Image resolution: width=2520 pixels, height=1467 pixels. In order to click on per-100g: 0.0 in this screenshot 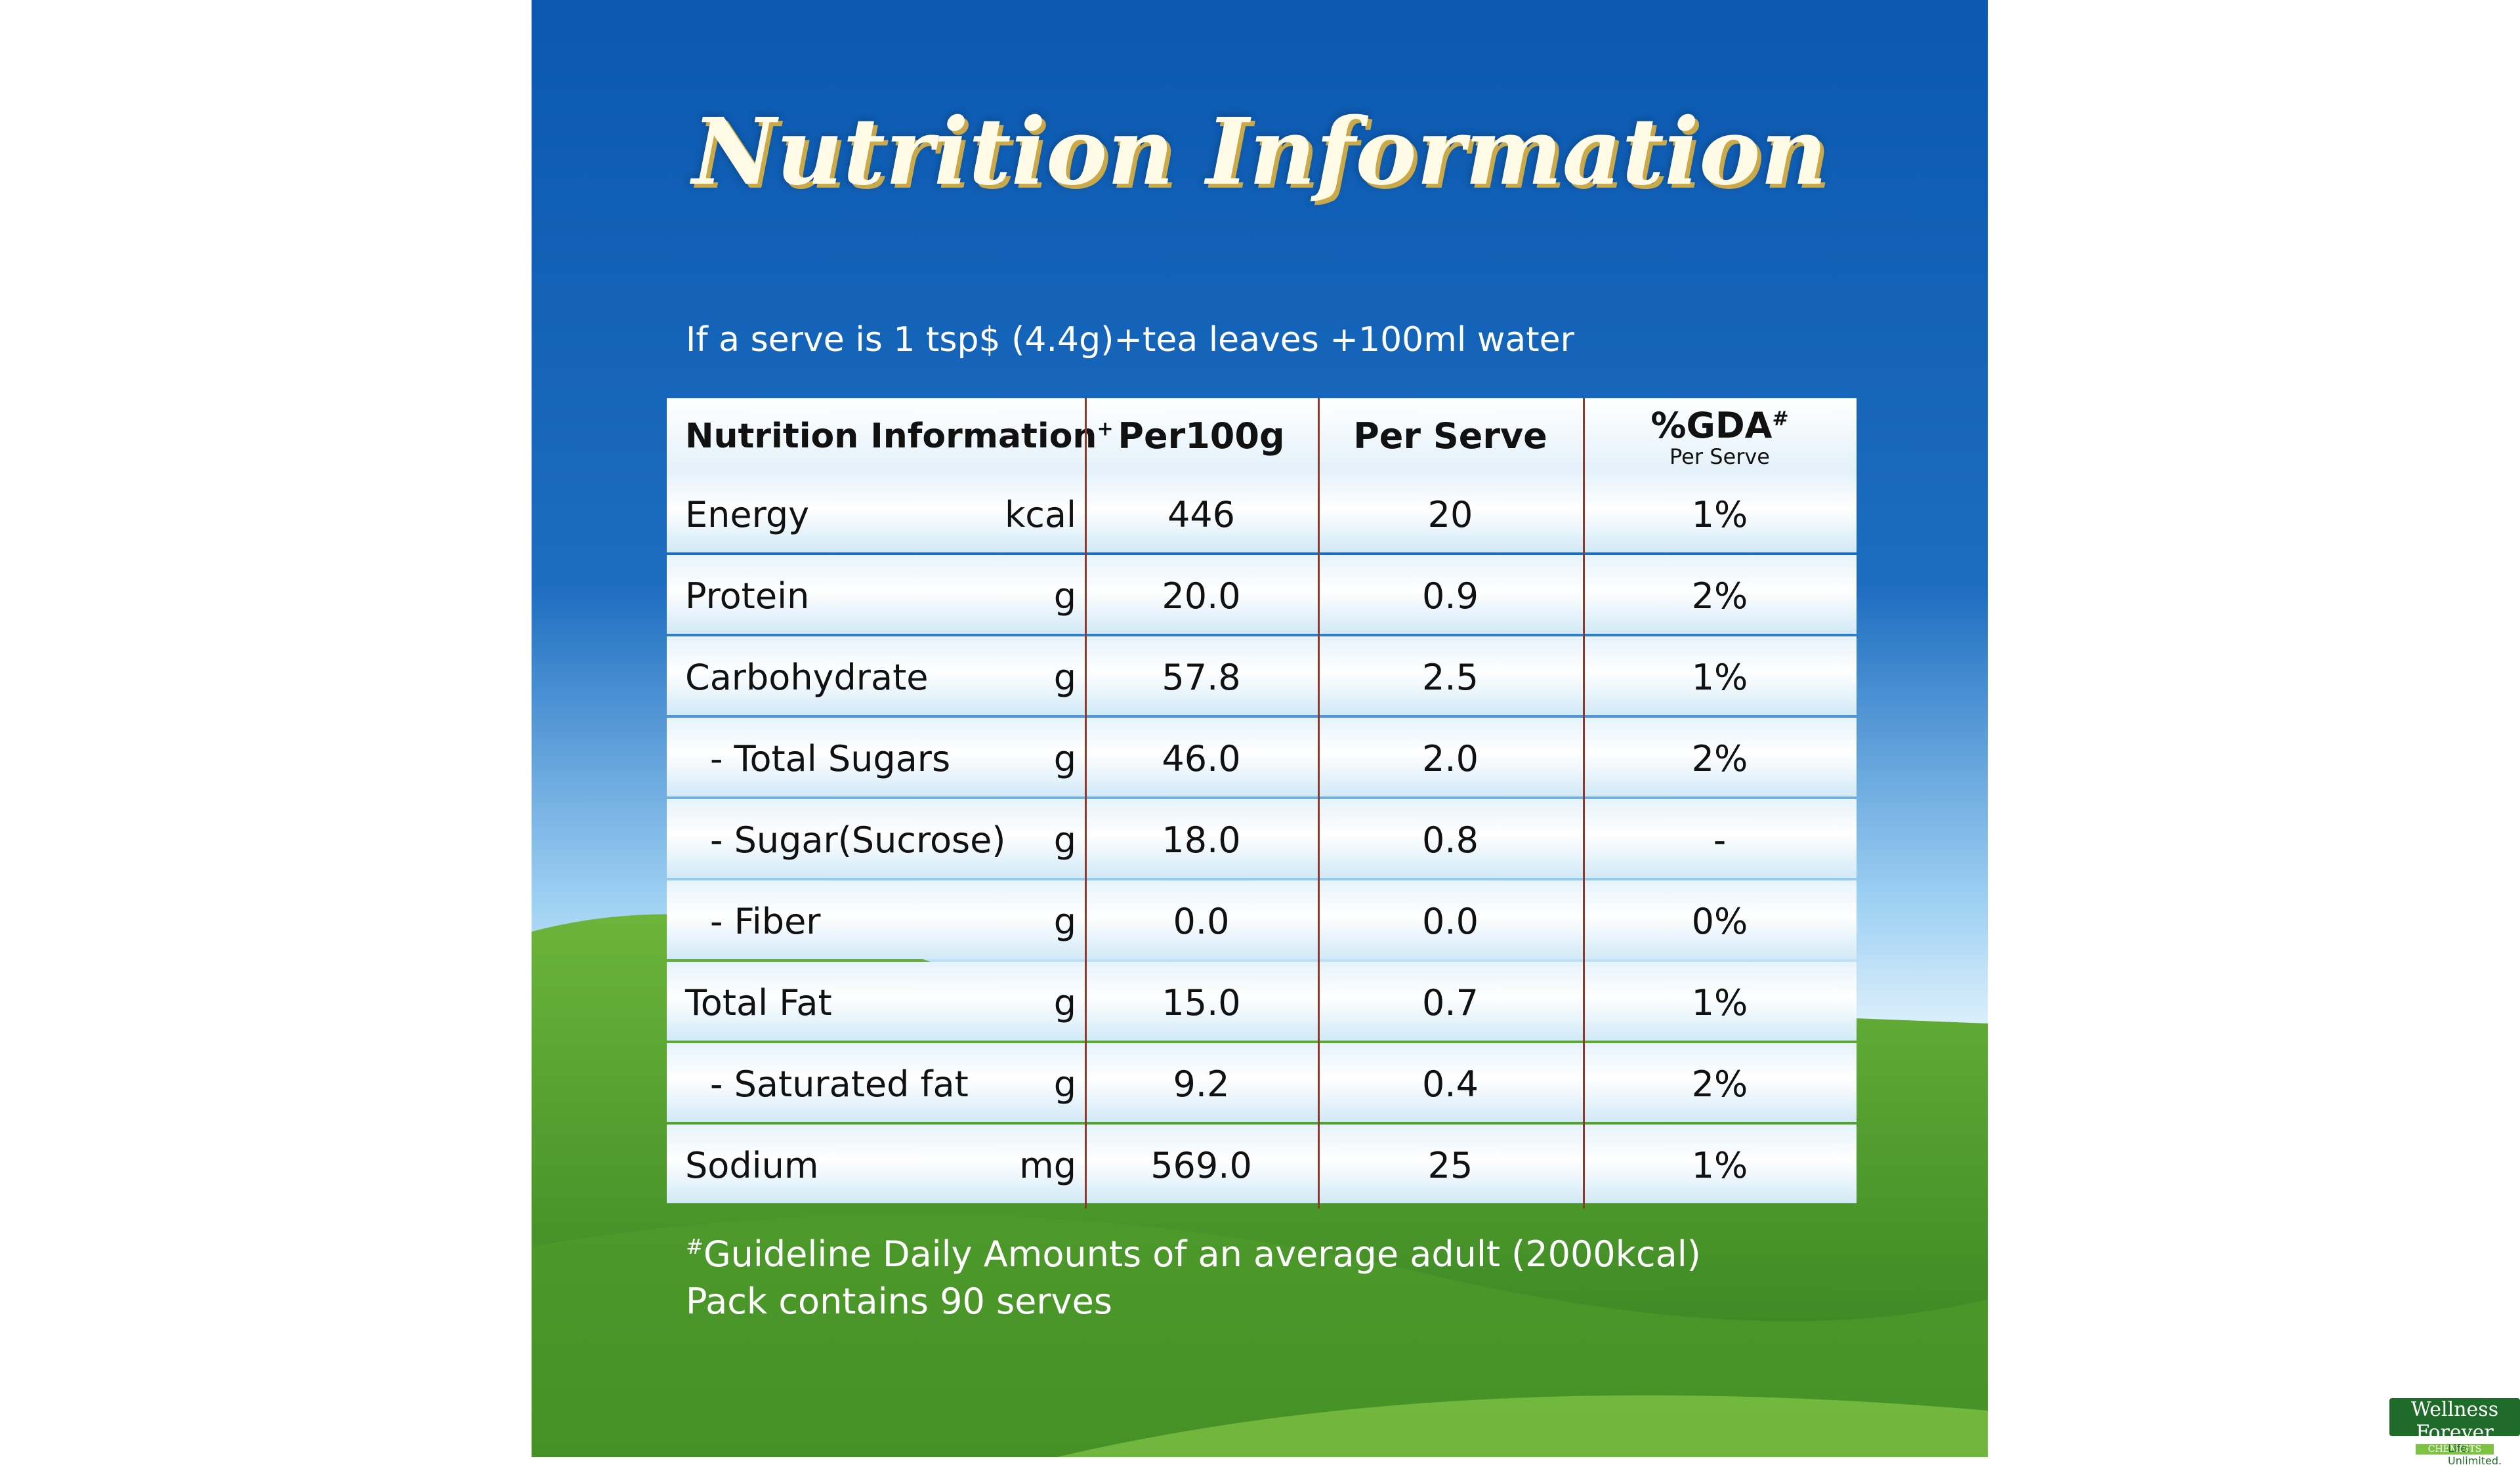, I will do `click(1201, 921)`.